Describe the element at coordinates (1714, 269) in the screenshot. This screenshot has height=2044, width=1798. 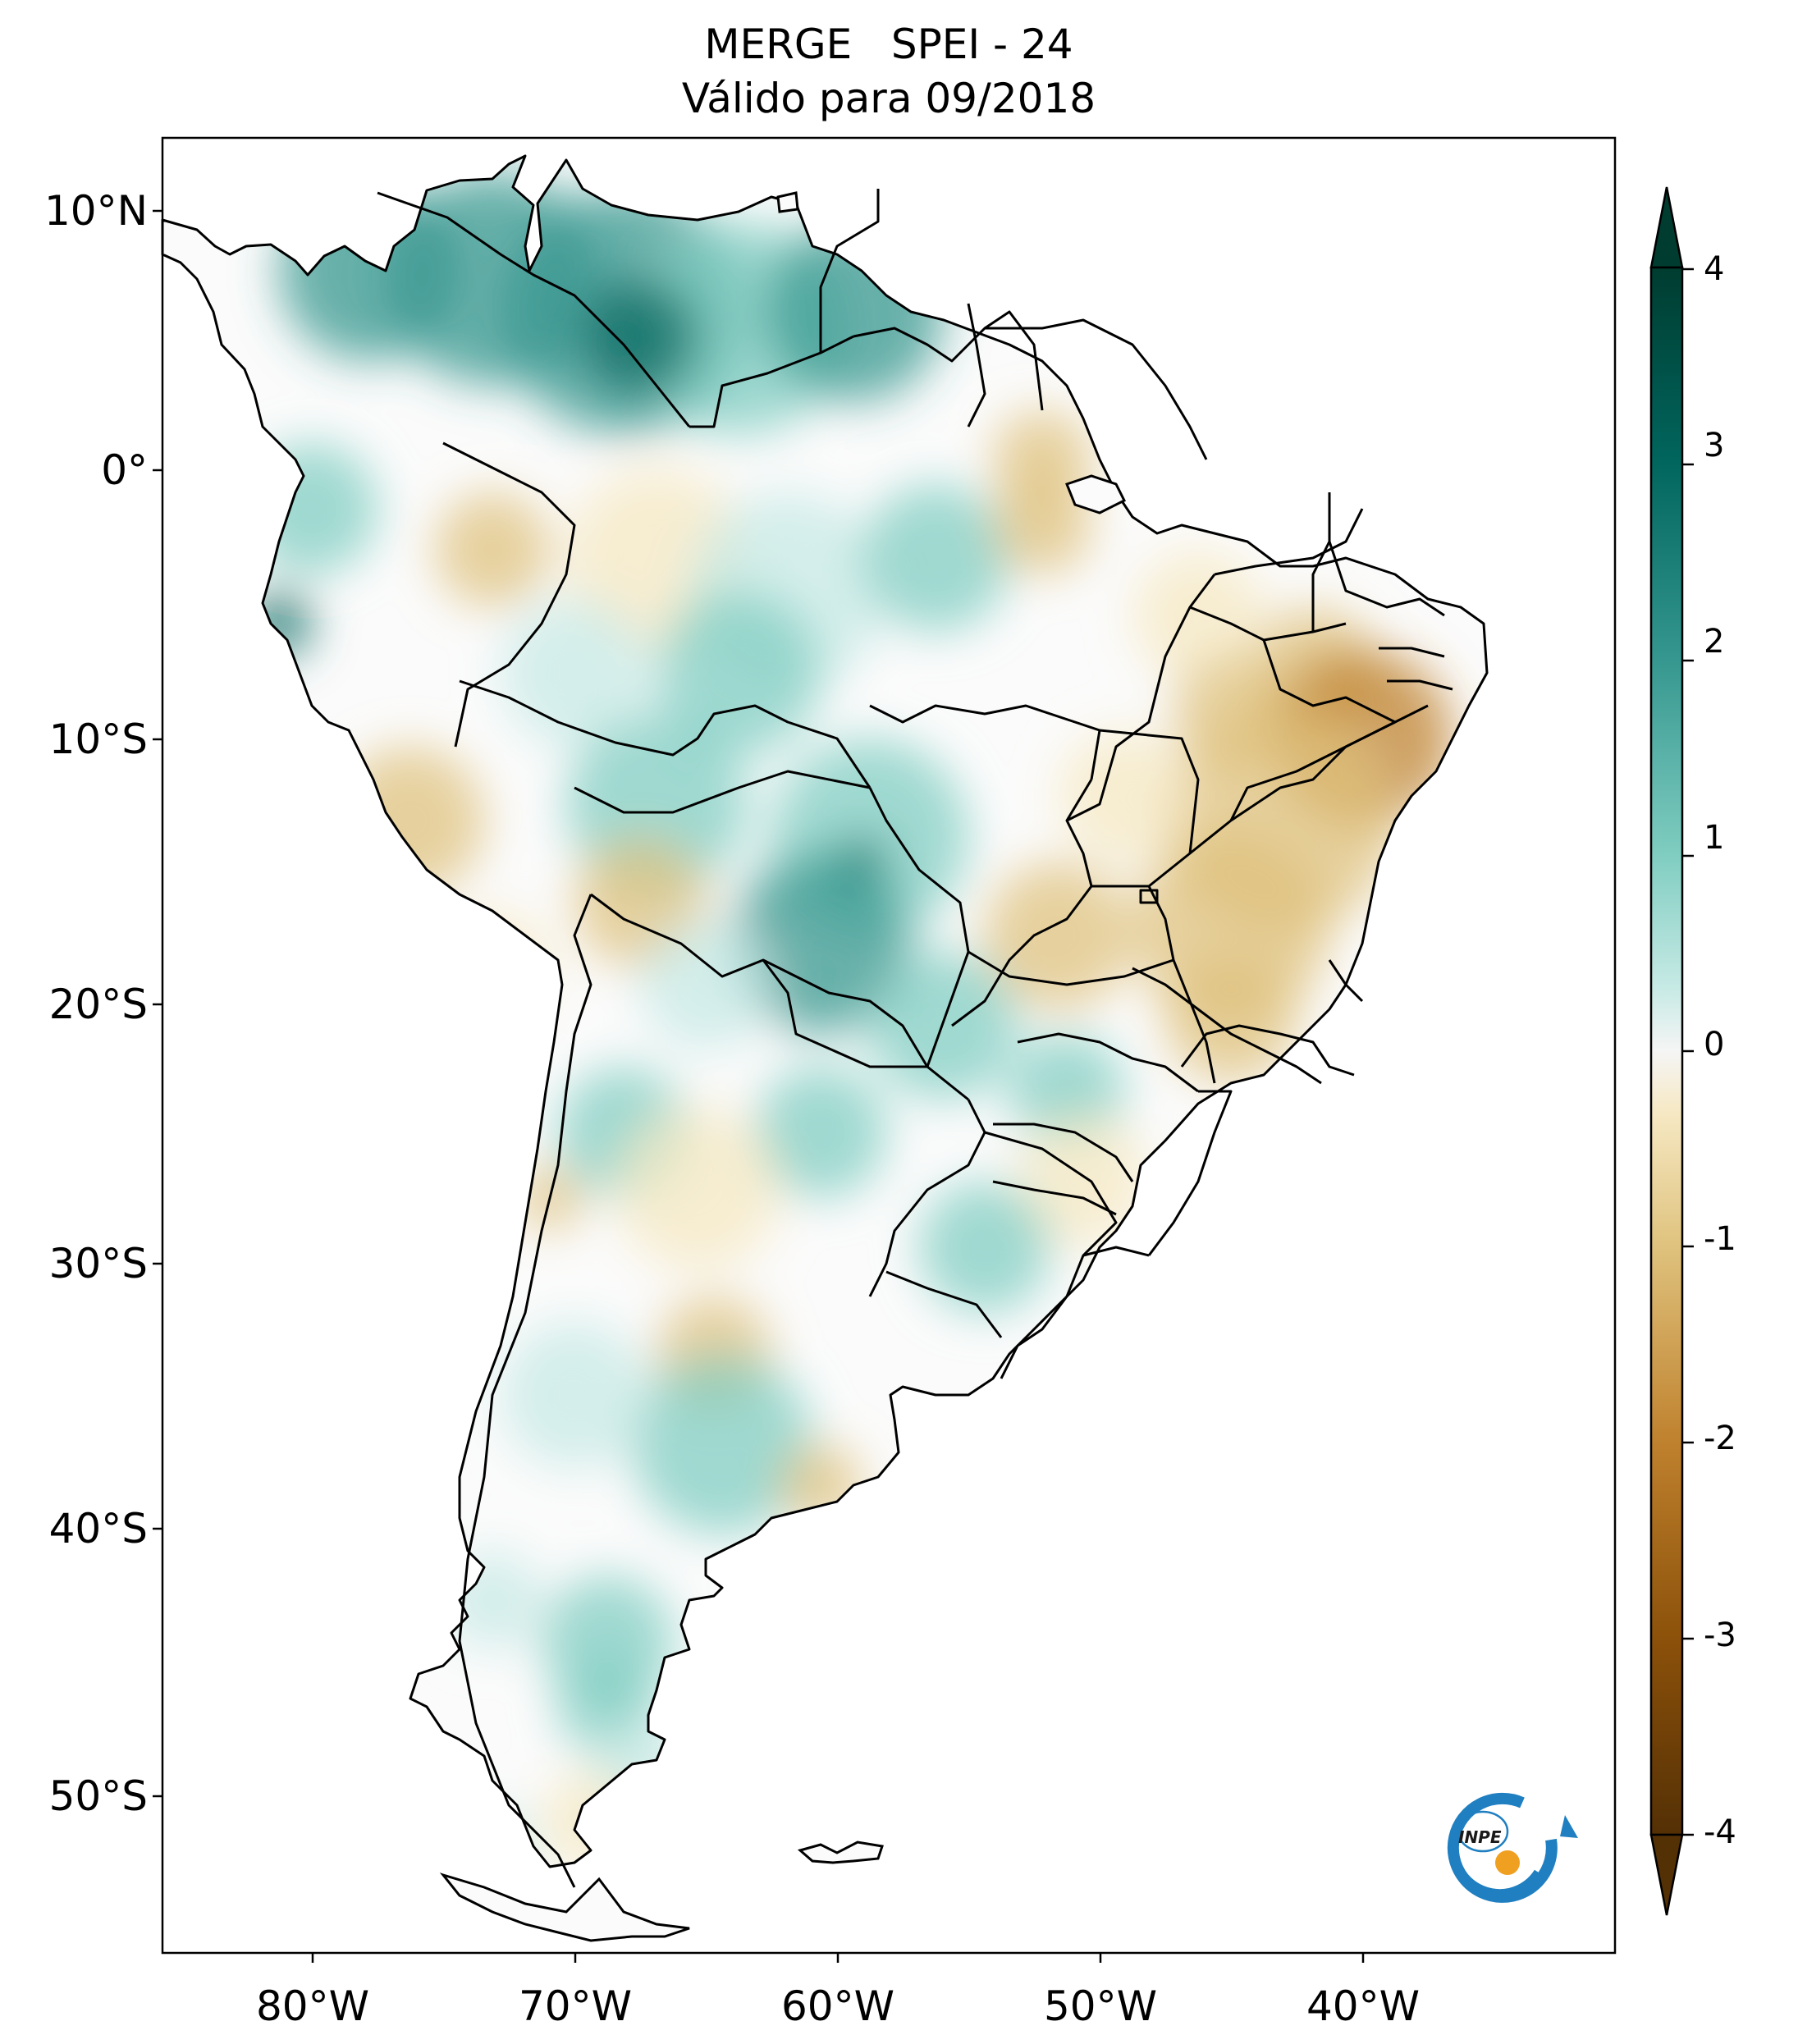
I see `colorbar-label: 4` at that location.